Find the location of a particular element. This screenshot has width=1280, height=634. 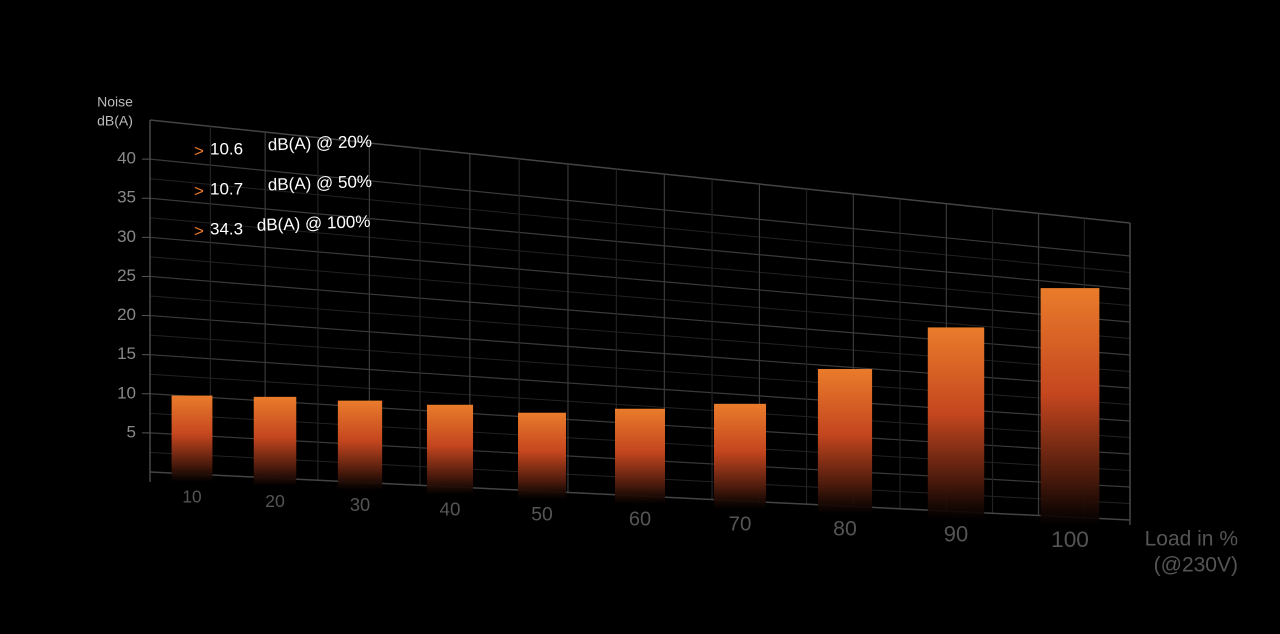

annotation-text: dB(A) @ 100% is located at coordinates (314, 223).